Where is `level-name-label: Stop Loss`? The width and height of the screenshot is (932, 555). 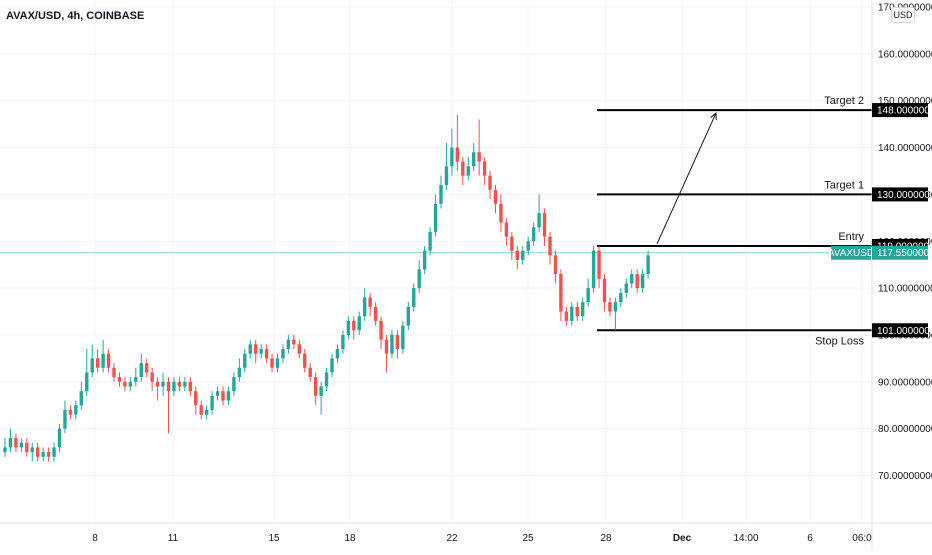 level-name-label: Stop Loss is located at coordinates (839, 341).